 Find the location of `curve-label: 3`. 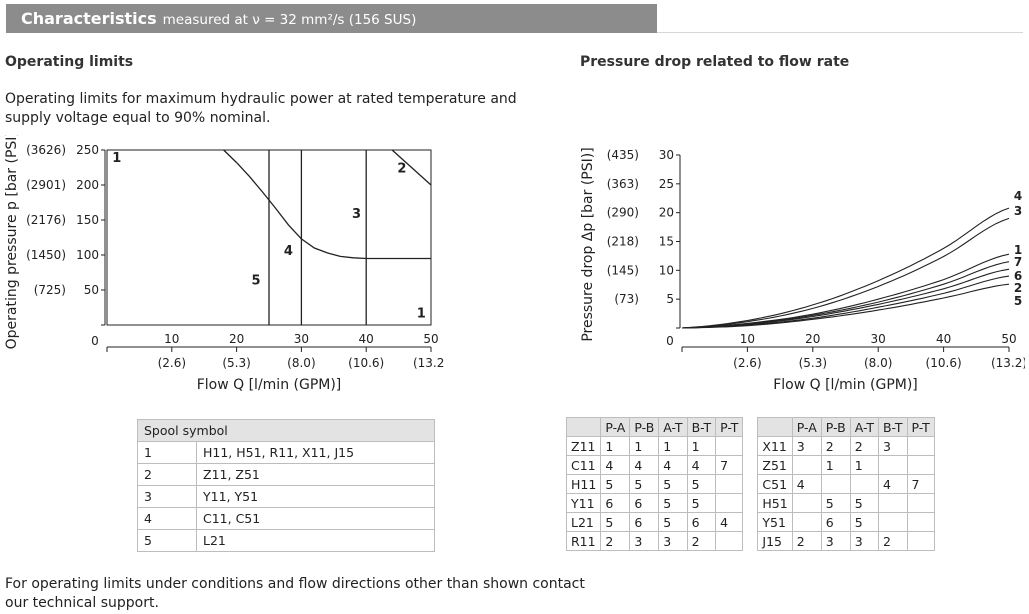

curve-label: 3 is located at coordinates (1018, 211).